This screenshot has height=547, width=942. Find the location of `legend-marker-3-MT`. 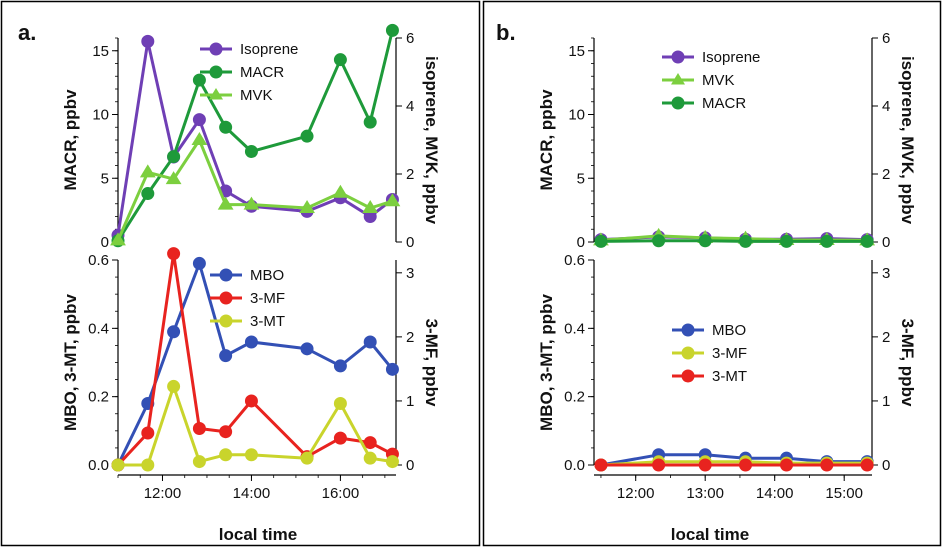

legend-marker-3-MT is located at coordinates (226, 321).